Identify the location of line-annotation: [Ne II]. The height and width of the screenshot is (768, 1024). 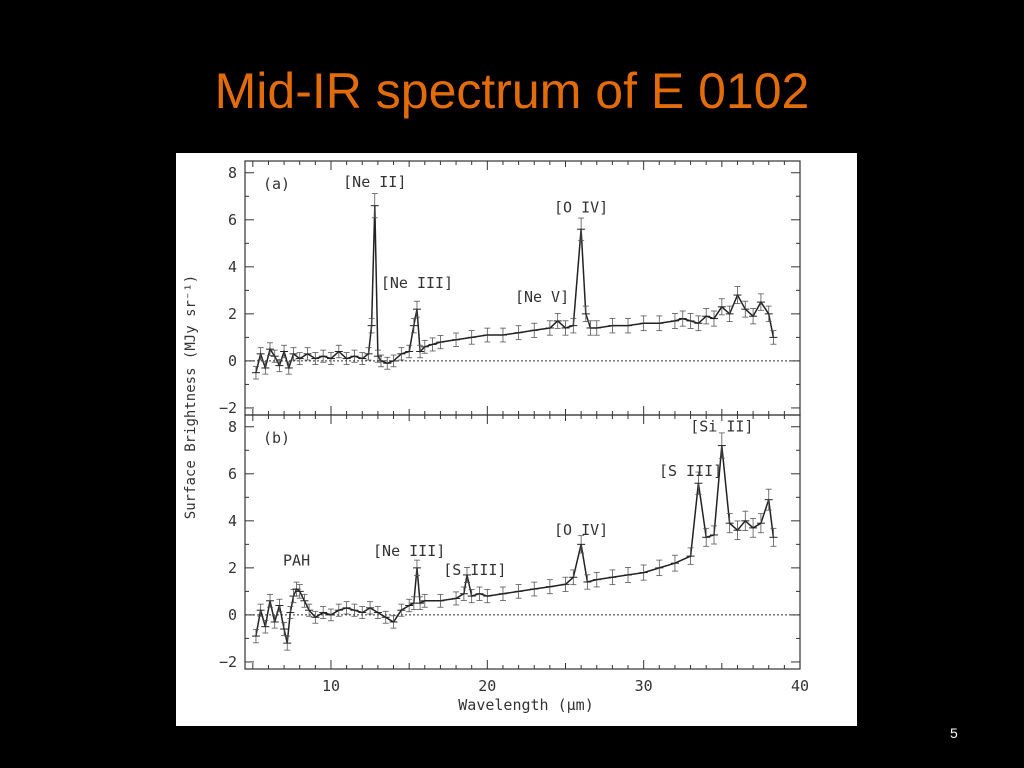
(374, 182).